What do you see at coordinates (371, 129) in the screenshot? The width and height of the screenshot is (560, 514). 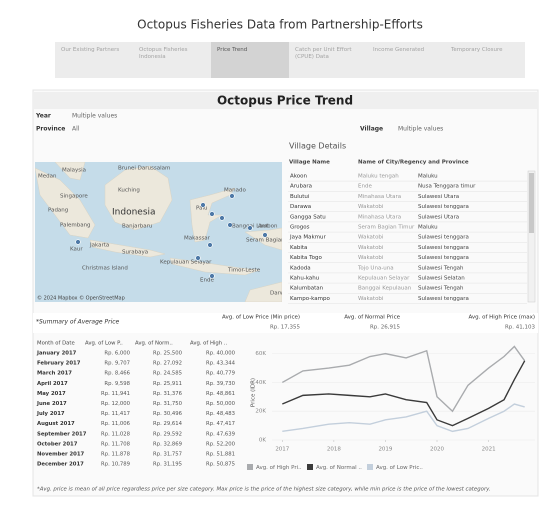 I see `filter-label: Village` at bounding box center [371, 129].